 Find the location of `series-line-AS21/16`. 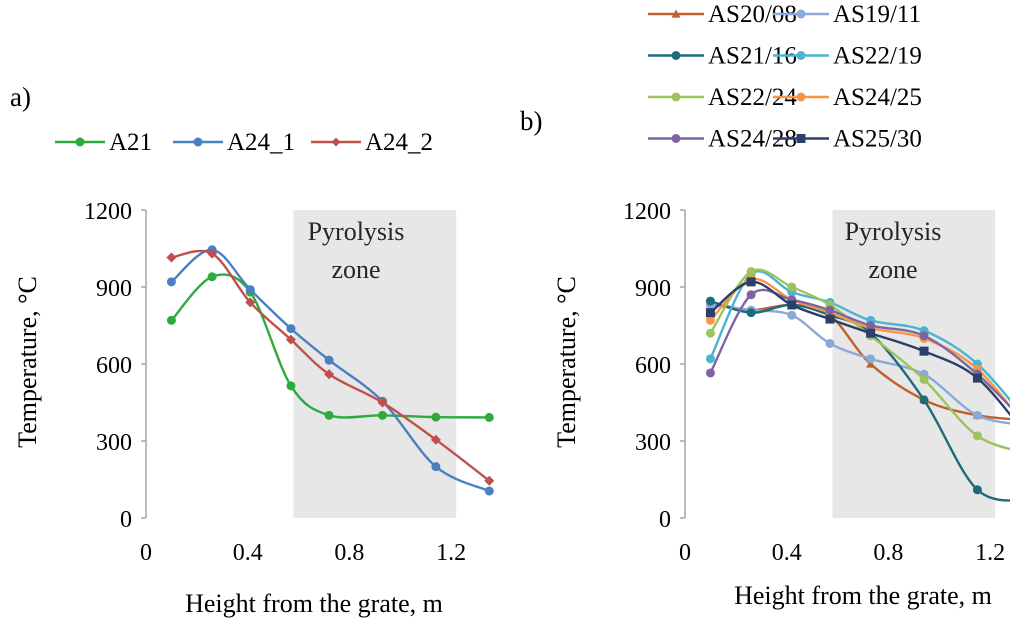

series-line-AS21/16 is located at coordinates (860, 400).